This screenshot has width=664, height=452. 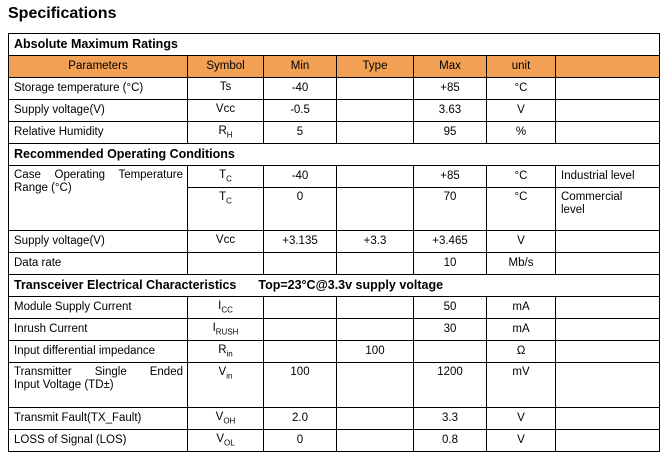 What do you see at coordinates (225, 385) in the screenshot?
I see `cell-symbol: Vin` at bounding box center [225, 385].